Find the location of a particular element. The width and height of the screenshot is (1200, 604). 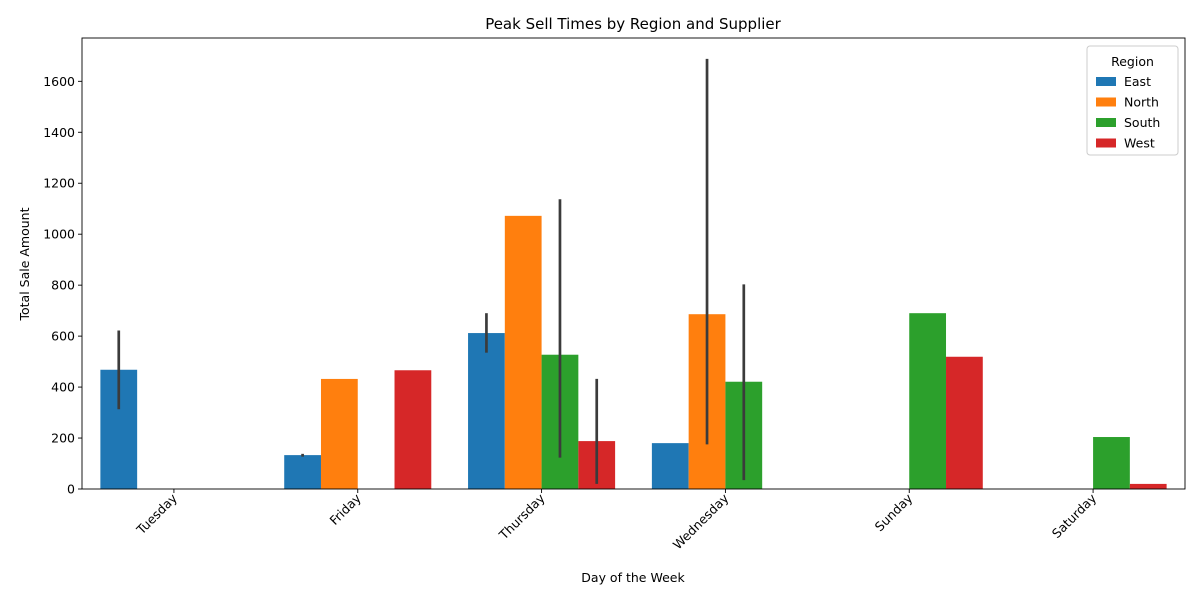

legend-swatch-west is located at coordinates (1106, 143).